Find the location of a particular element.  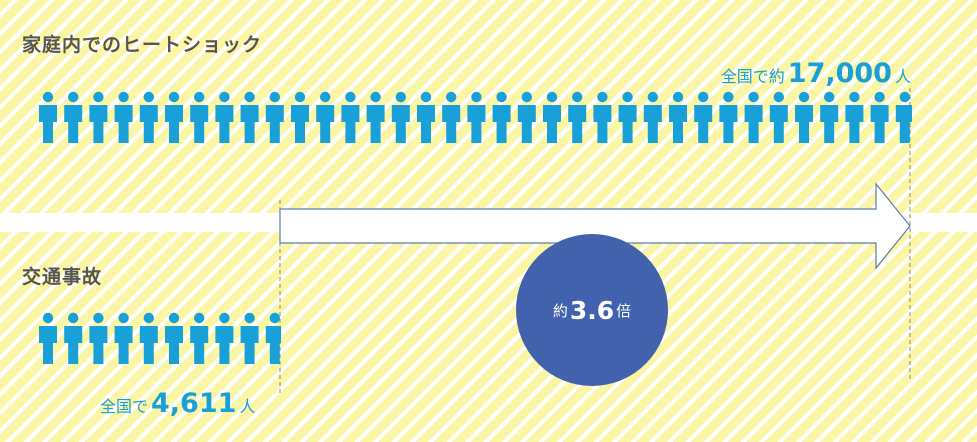

traffic-total-number: 4,611 is located at coordinates (194, 403).